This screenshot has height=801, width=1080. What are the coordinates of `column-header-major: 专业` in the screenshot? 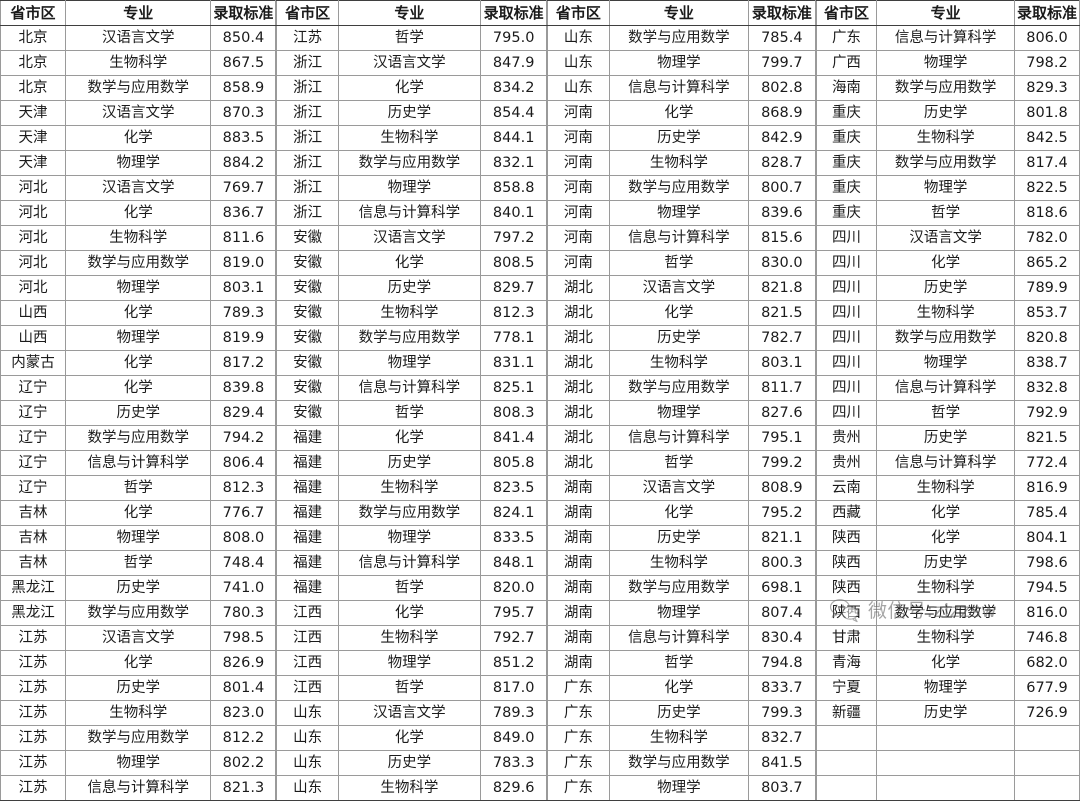 It's located at (946, 13).